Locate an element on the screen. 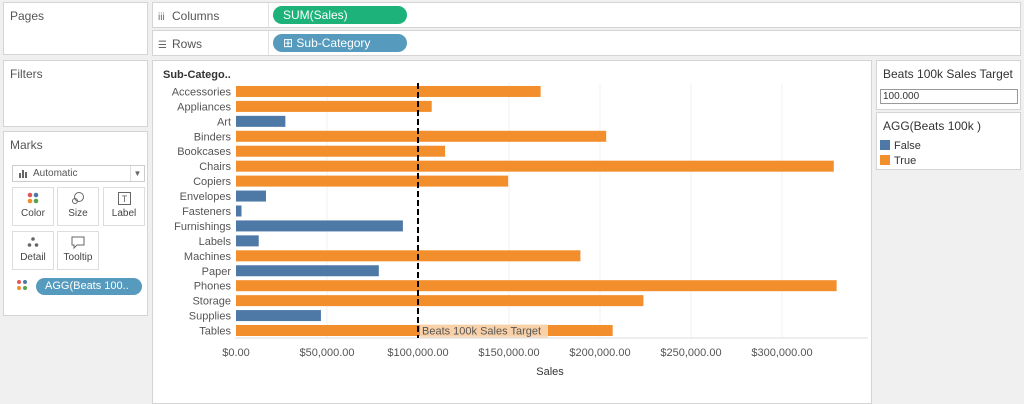 The image size is (1024, 404). row-header-label: Sub-Catego.. is located at coordinates (197, 75).